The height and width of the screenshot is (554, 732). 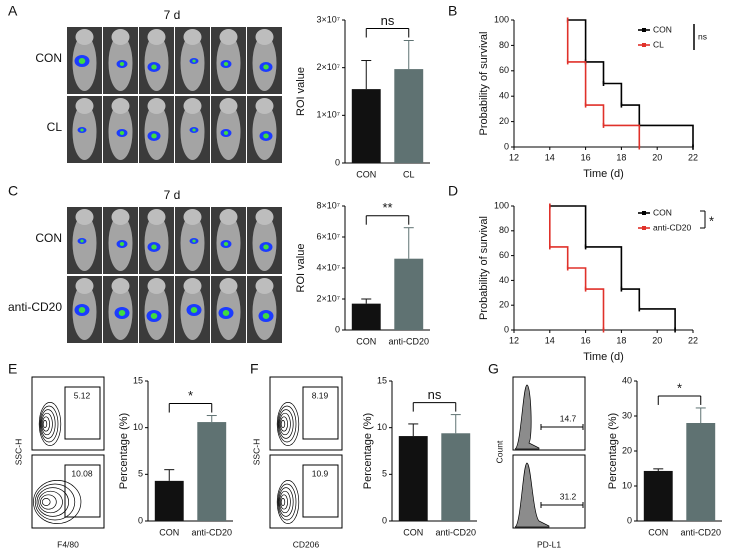 I want to click on gate-value: 14.7, so click(x=568, y=418).